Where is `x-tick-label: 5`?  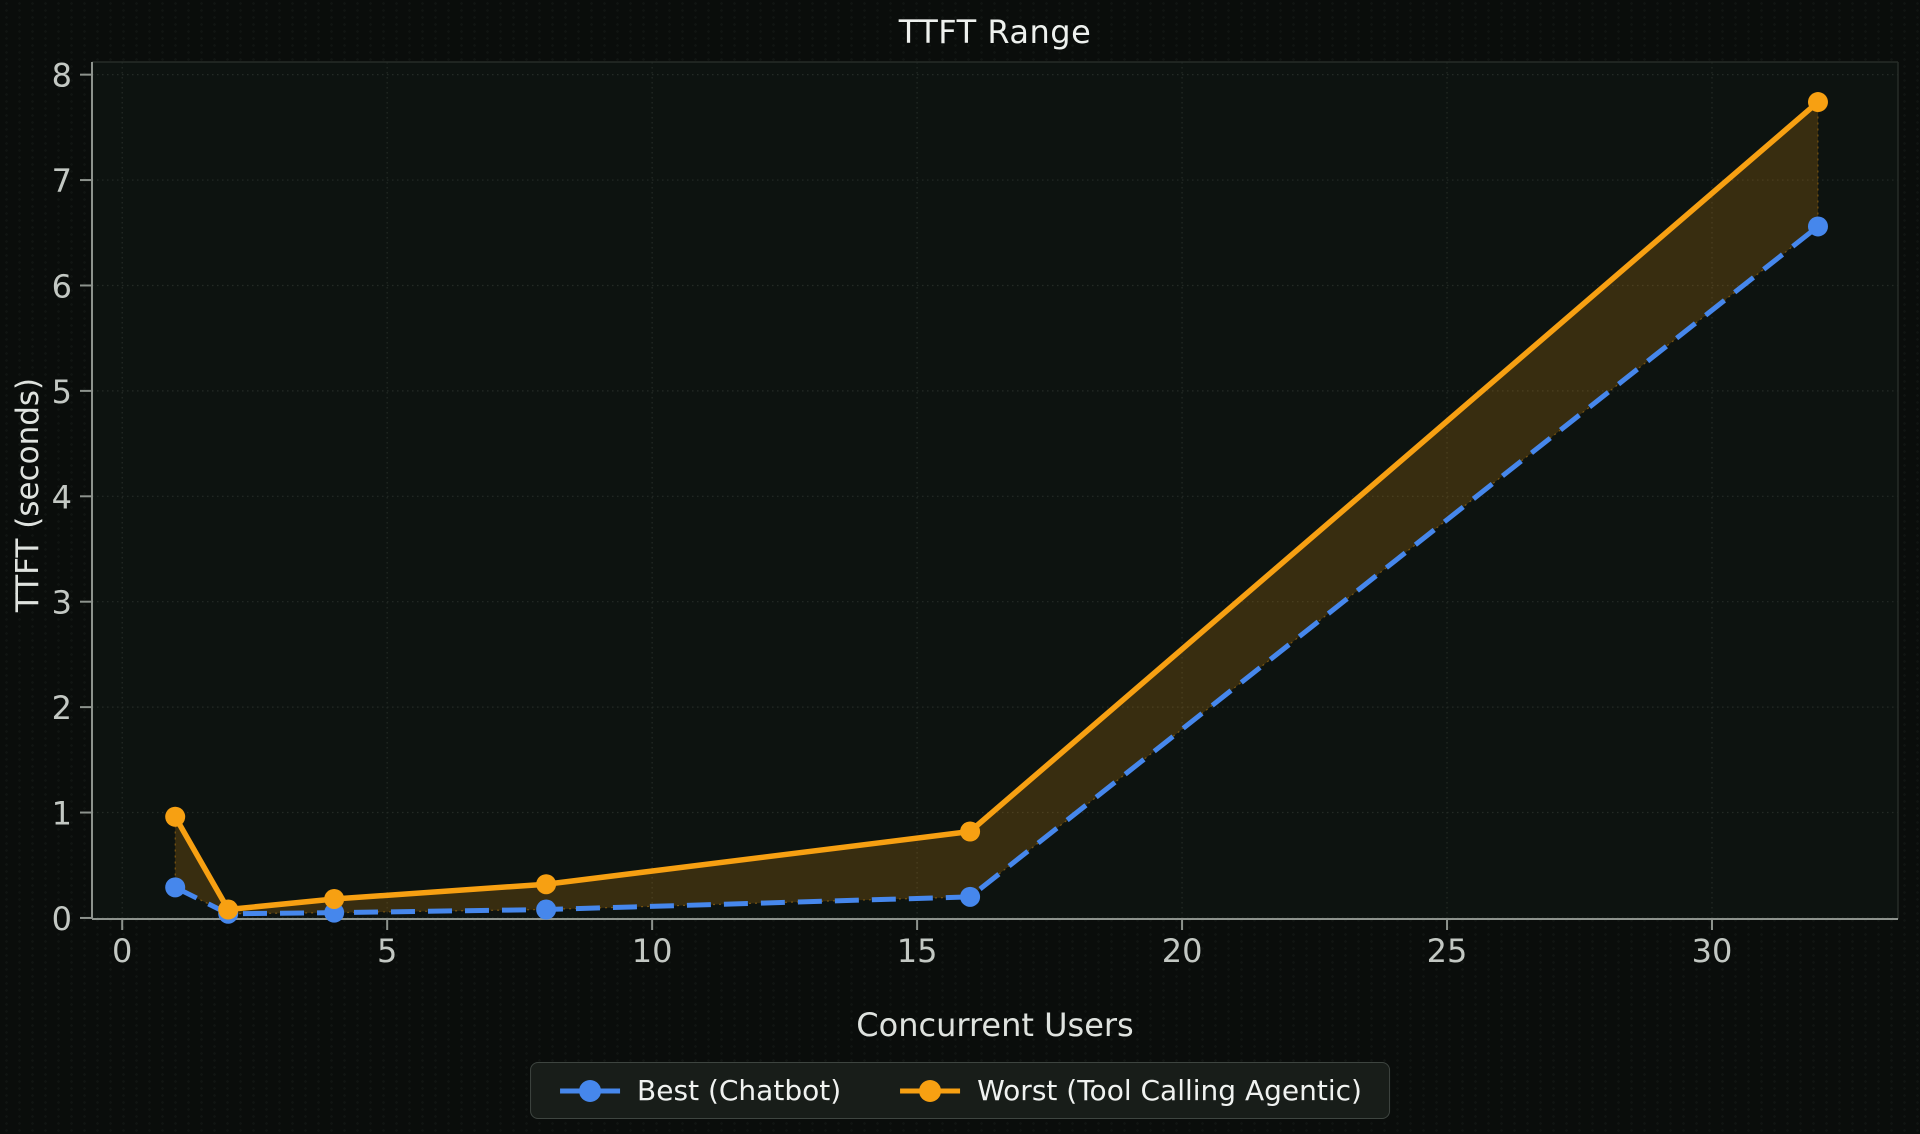
x-tick-label: 5 is located at coordinates (387, 951).